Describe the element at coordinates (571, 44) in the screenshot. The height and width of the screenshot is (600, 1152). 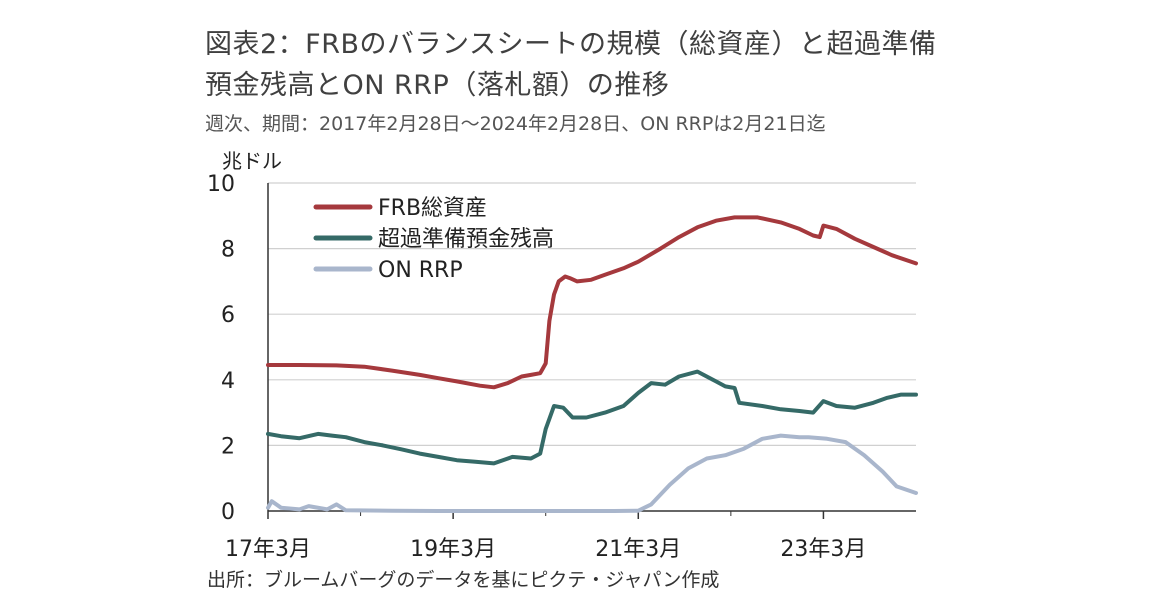
I see `chart-title-line1: 図表2：FRBのバランスシートの規模（総資産）と超過準備` at that location.